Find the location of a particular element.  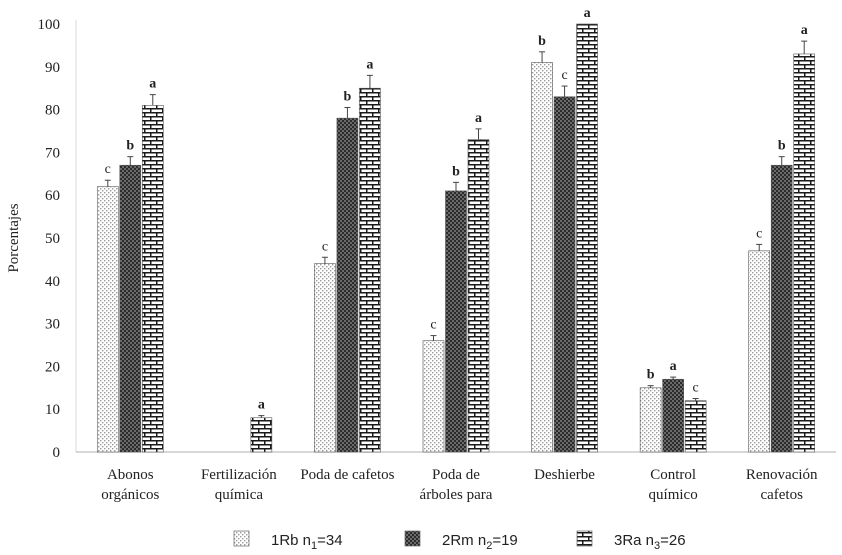

y-tick-label: 0 is located at coordinates (57, 453).